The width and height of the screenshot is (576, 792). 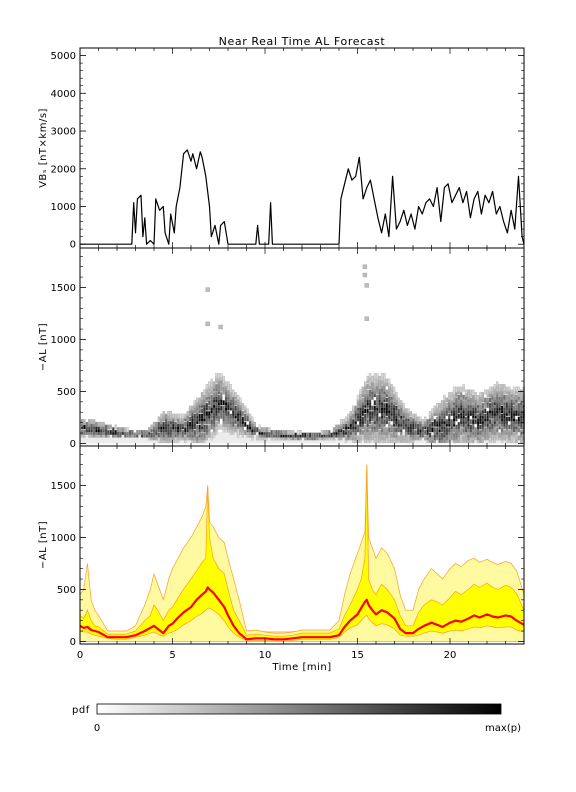 What do you see at coordinates (73, 245) in the screenshot?
I see `ytick-label: 0` at bounding box center [73, 245].